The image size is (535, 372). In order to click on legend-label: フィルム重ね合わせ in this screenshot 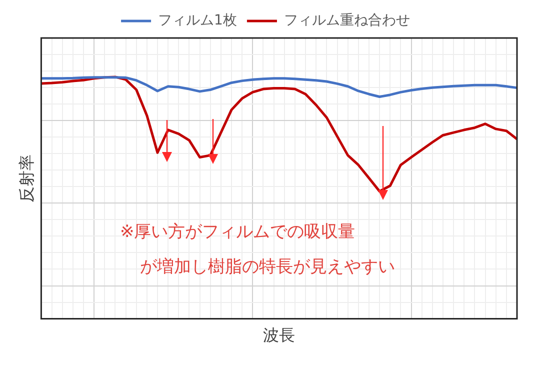, I will do `click(347, 20)`.